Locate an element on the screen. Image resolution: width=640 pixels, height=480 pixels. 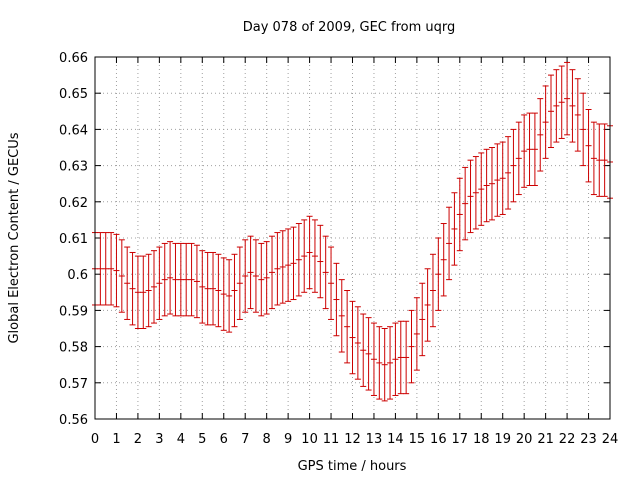
y-tick-label: 0.66 is located at coordinates (73, 58).